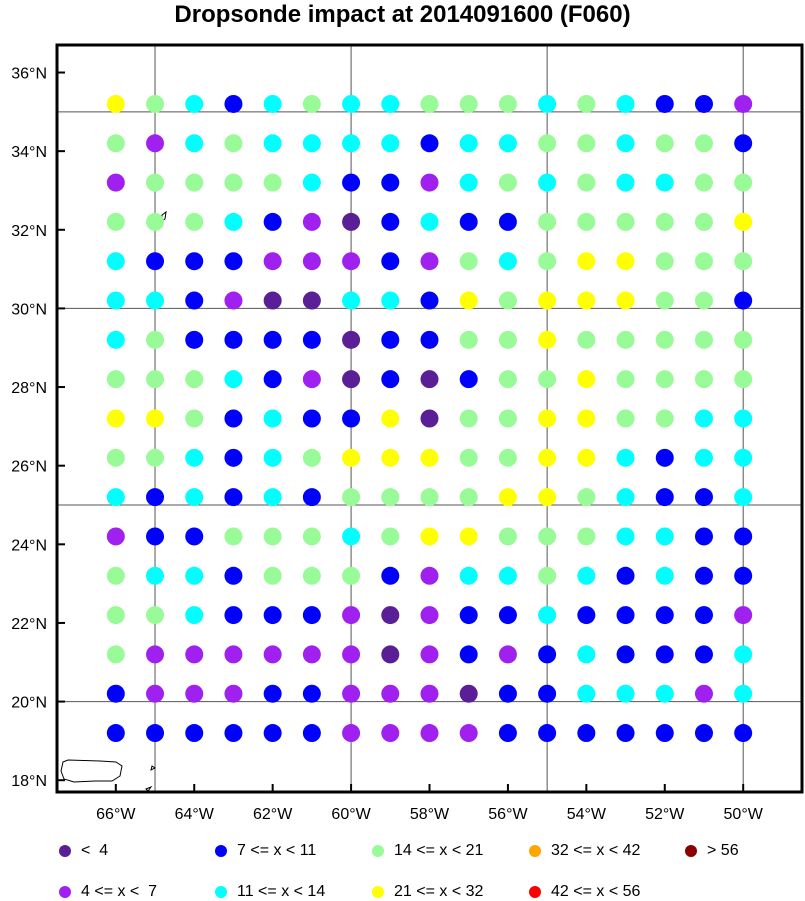  I want to click on y-tick-label: 36°N, so click(29, 74).